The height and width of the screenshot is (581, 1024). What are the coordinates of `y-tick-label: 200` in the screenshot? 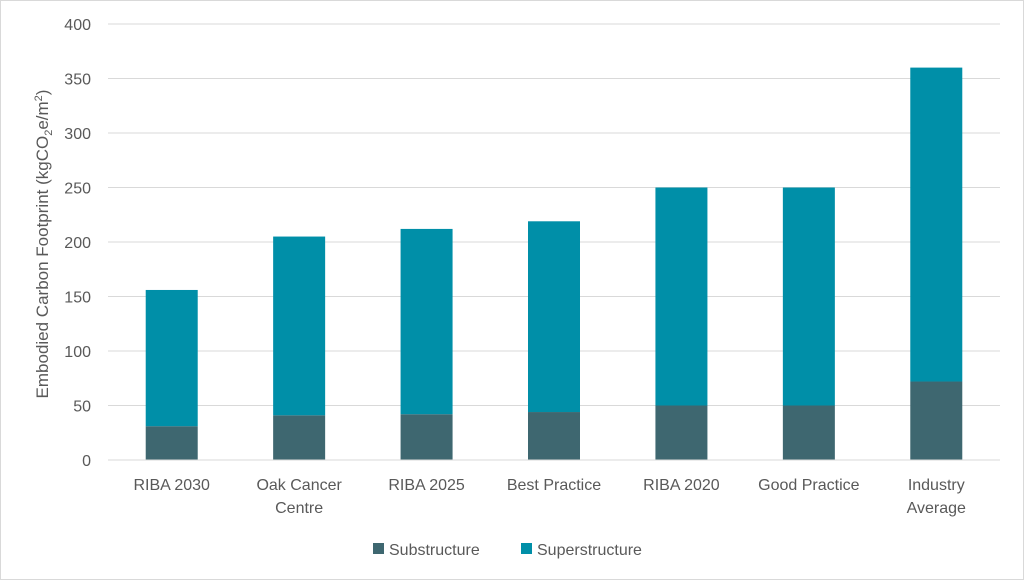 It's located at (77, 243).